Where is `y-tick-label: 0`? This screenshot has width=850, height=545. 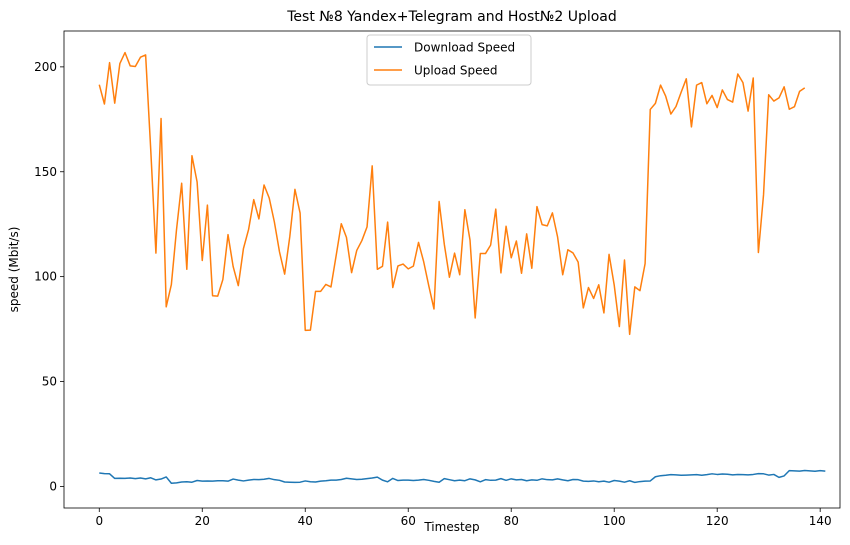
y-tick-label: 0 is located at coordinates (53, 486).